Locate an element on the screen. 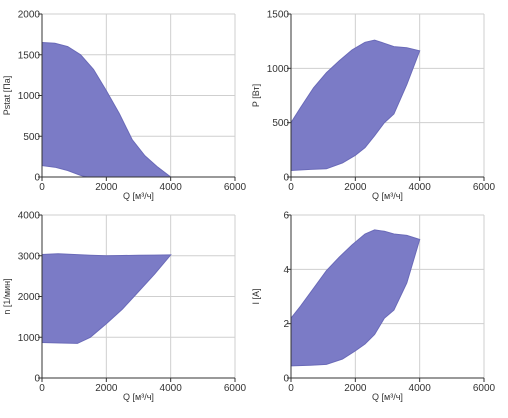 The width and height of the screenshot is (508, 418). y-tick-label: 4000 is located at coordinates (29, 216).